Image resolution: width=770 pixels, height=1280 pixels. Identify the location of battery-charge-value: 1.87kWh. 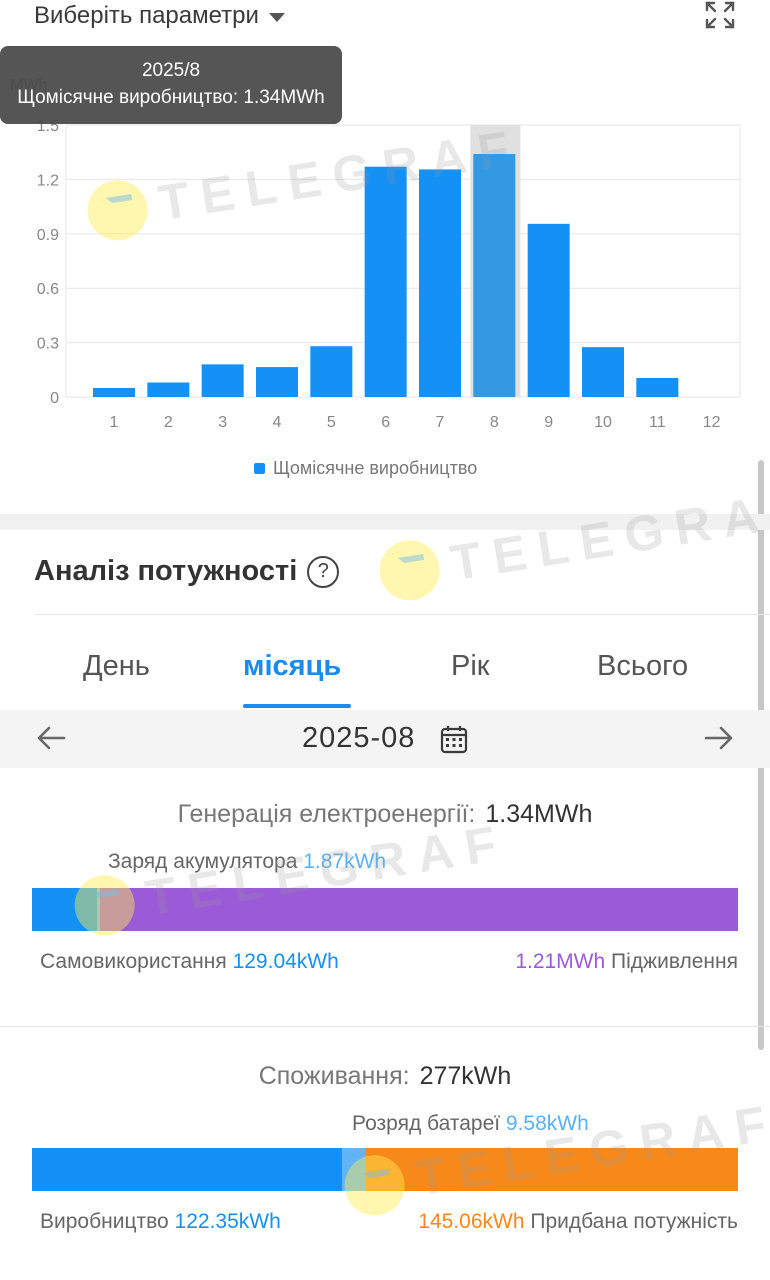
(345, 861).